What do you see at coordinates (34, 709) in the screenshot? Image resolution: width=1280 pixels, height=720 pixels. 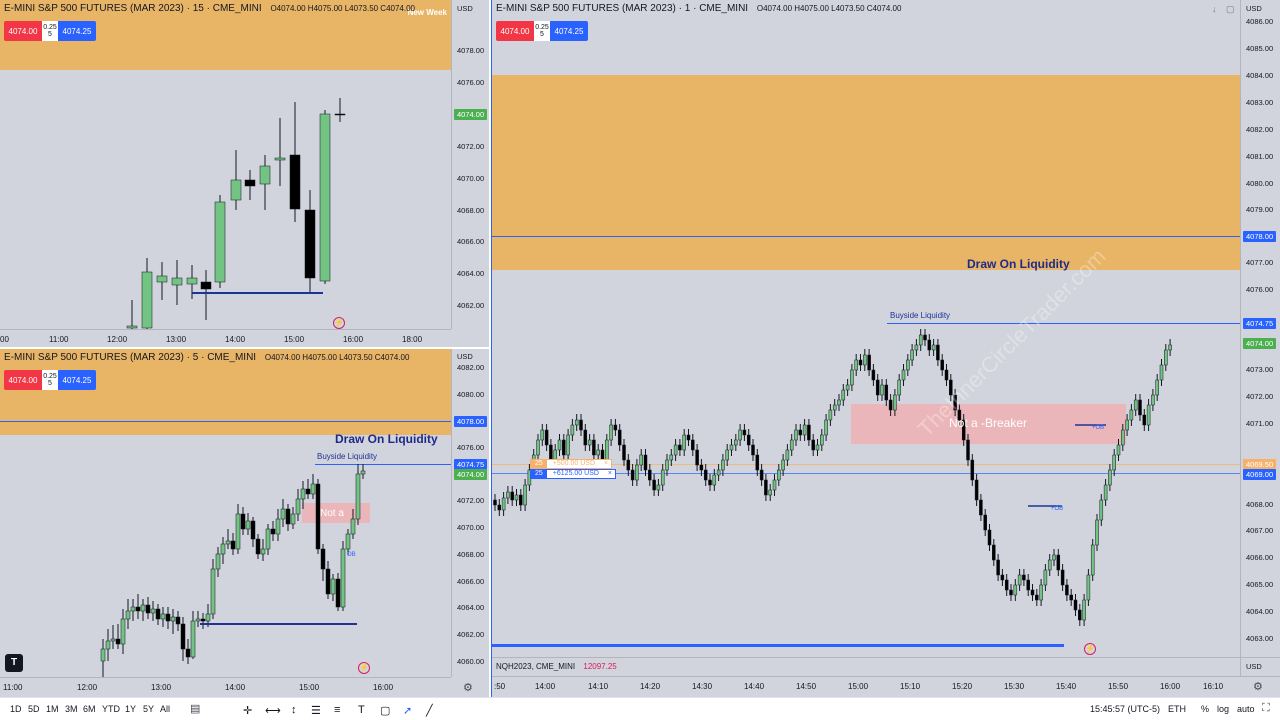 I see `range-5d: 5D` at bounding box center [34, 709].